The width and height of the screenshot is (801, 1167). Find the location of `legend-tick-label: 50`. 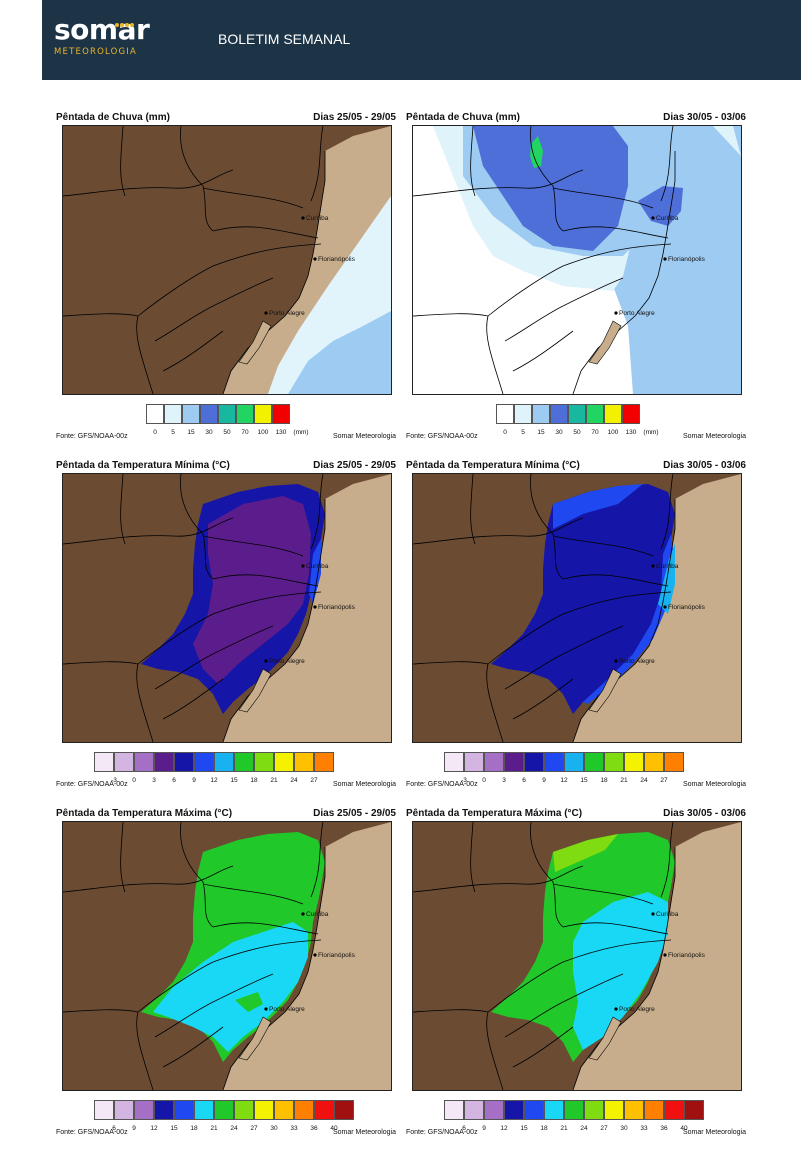

legend-tick-label: 50 is located at coordinates (577, 432).